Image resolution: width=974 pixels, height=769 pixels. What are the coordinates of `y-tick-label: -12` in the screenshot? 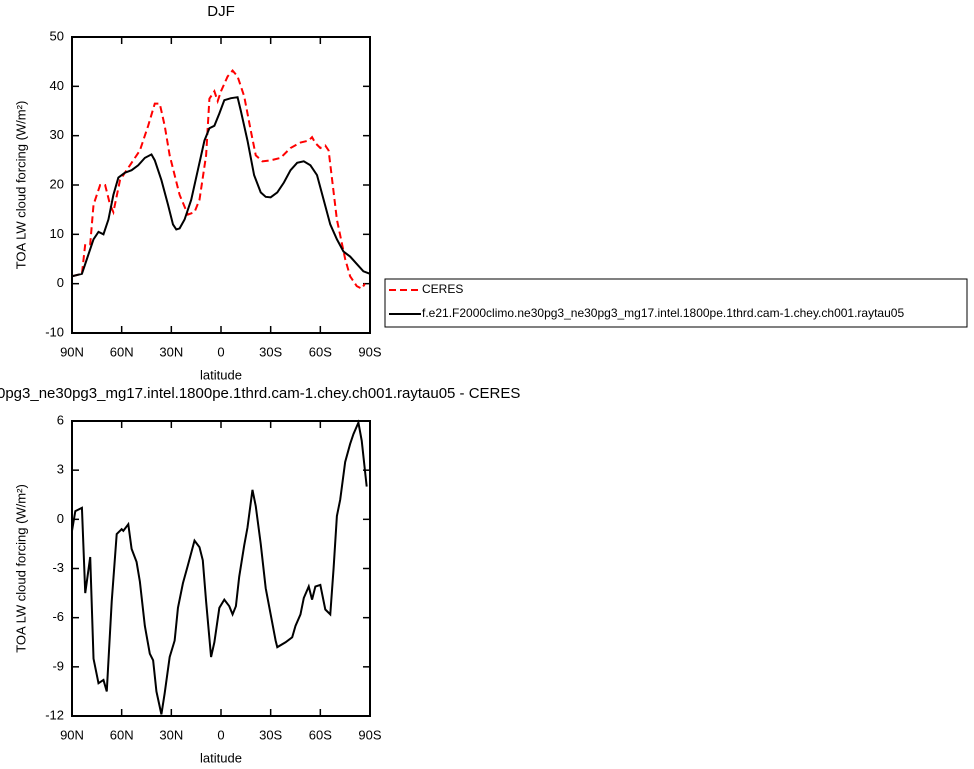 It's located at (54, 714).